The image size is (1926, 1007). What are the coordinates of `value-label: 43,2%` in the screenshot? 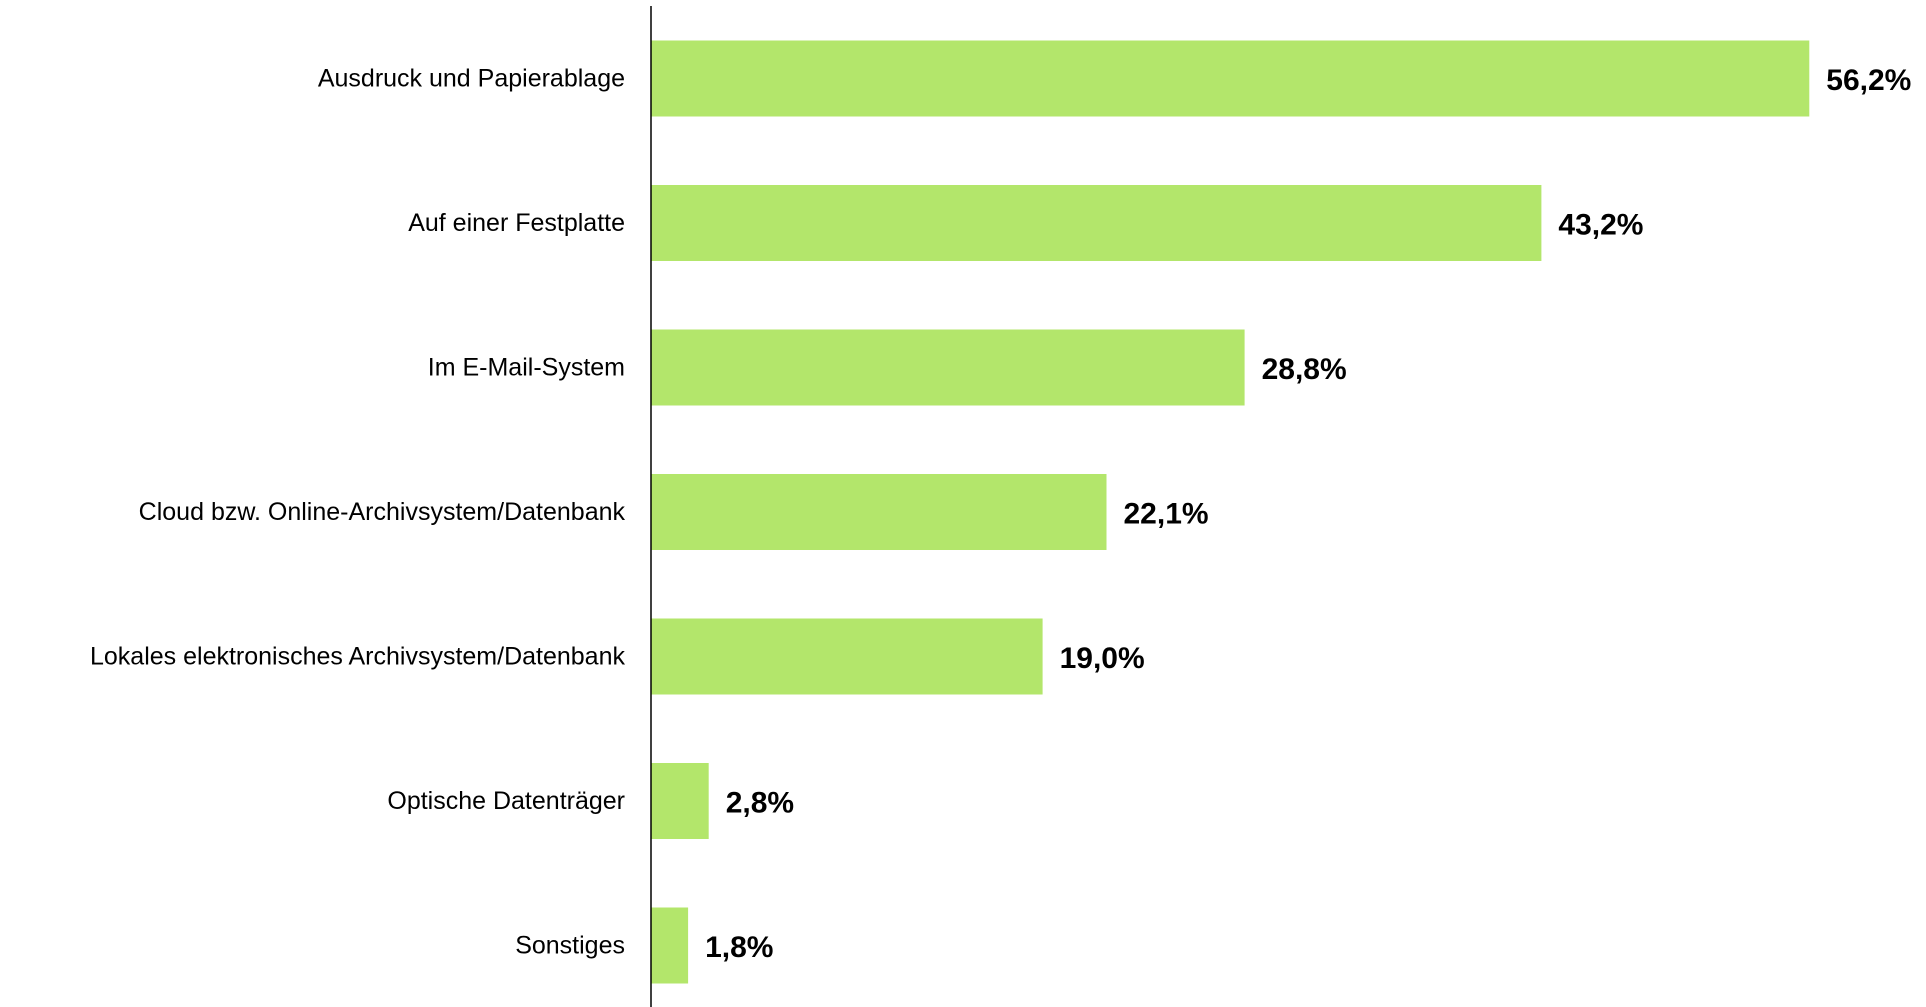 It's located at (1600, 225).